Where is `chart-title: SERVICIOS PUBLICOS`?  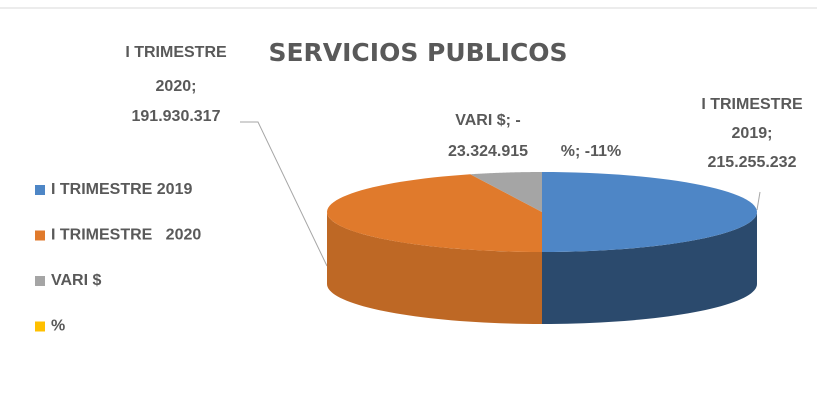
chart-title: SERVICIOS PUBLICOS is located at coordinates (417, 52).